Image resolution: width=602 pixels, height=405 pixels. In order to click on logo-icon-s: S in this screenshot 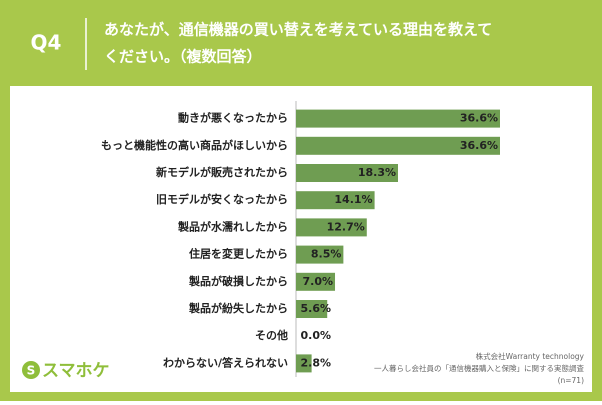, I will do `click(31, 371)`.